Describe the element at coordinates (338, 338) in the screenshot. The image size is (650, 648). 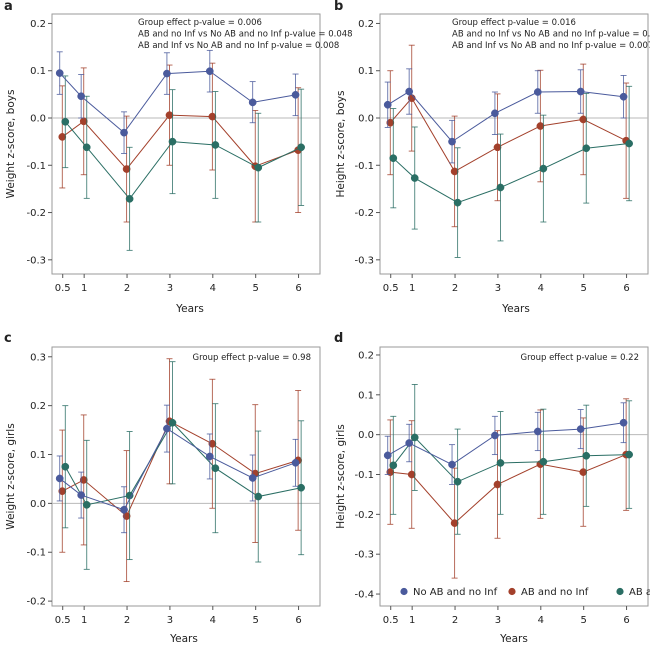
I see `panel-letter: d` at that location.